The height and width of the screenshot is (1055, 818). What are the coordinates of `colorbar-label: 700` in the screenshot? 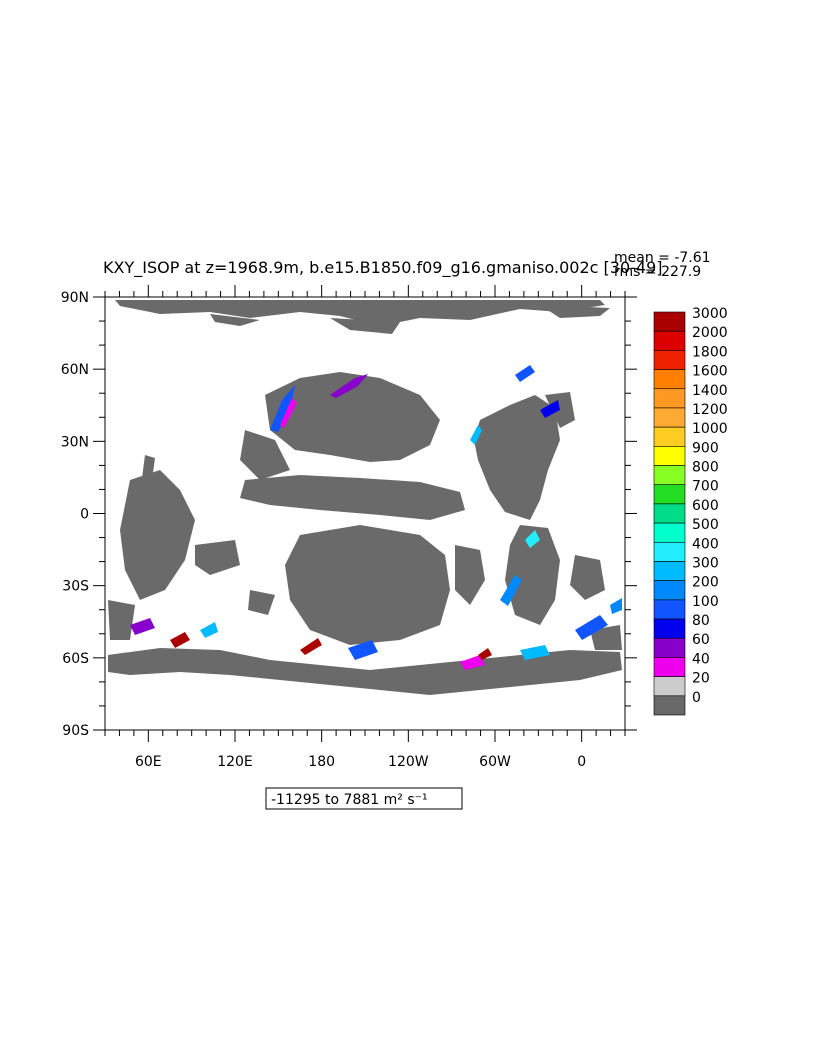 It's located at (705, 487).